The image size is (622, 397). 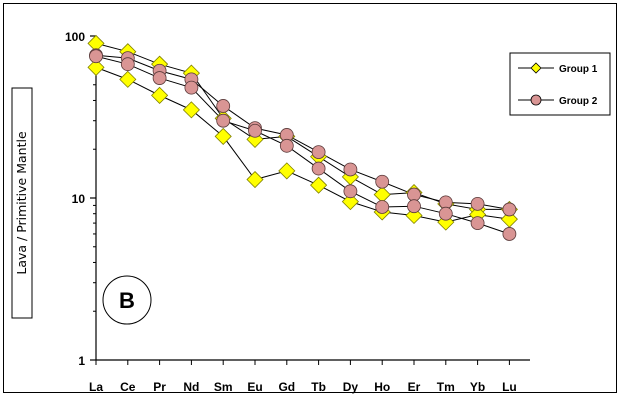 I want to click on y-axis-title-box, so click(x=22, y=203).